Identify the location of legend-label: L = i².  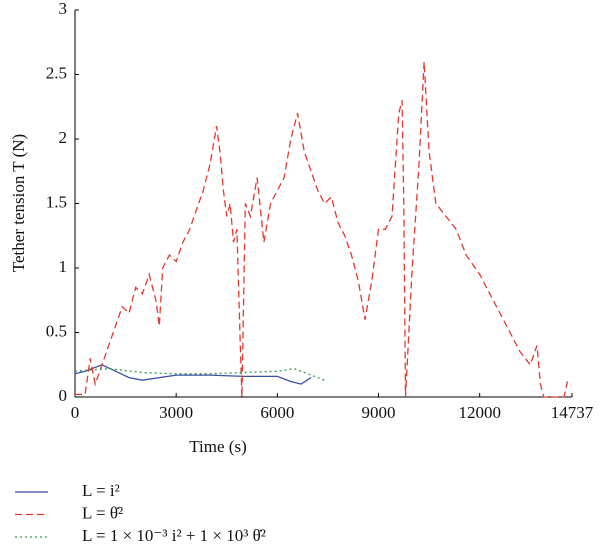
(101, 490).